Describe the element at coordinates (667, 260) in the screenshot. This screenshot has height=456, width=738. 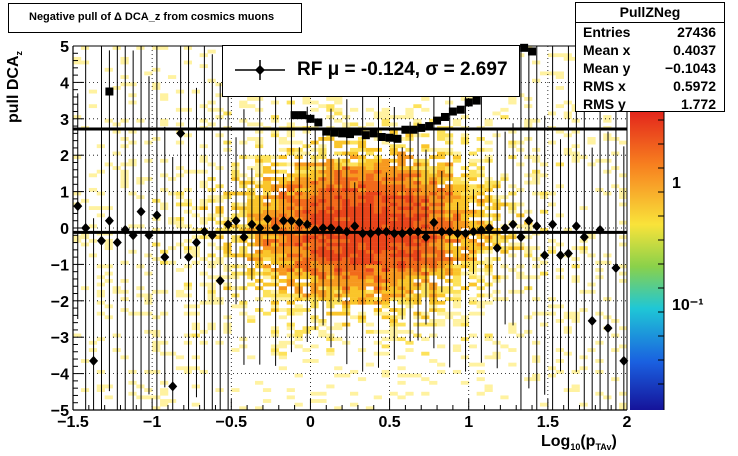
I see `colorbar: 110⁻¹` at that location.